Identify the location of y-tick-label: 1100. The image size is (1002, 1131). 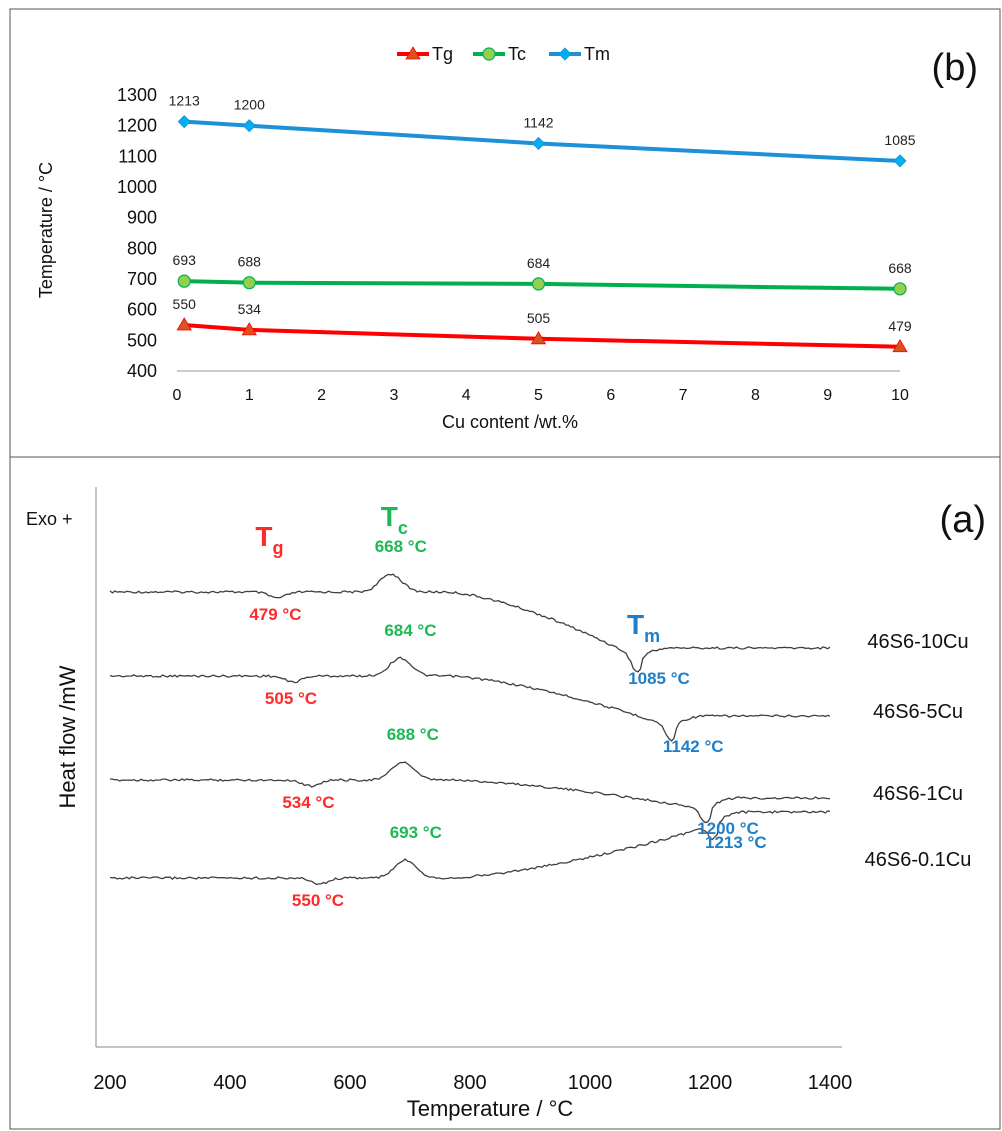
(137, 156).